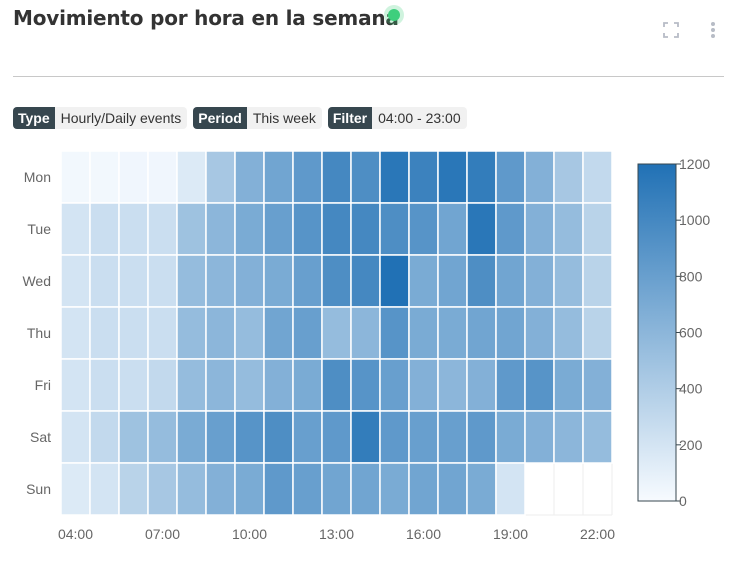 Image resolution: width=739 pixels, height=562 pixels. I want to click on x-tick-label: 16:00, so click(423, 534).